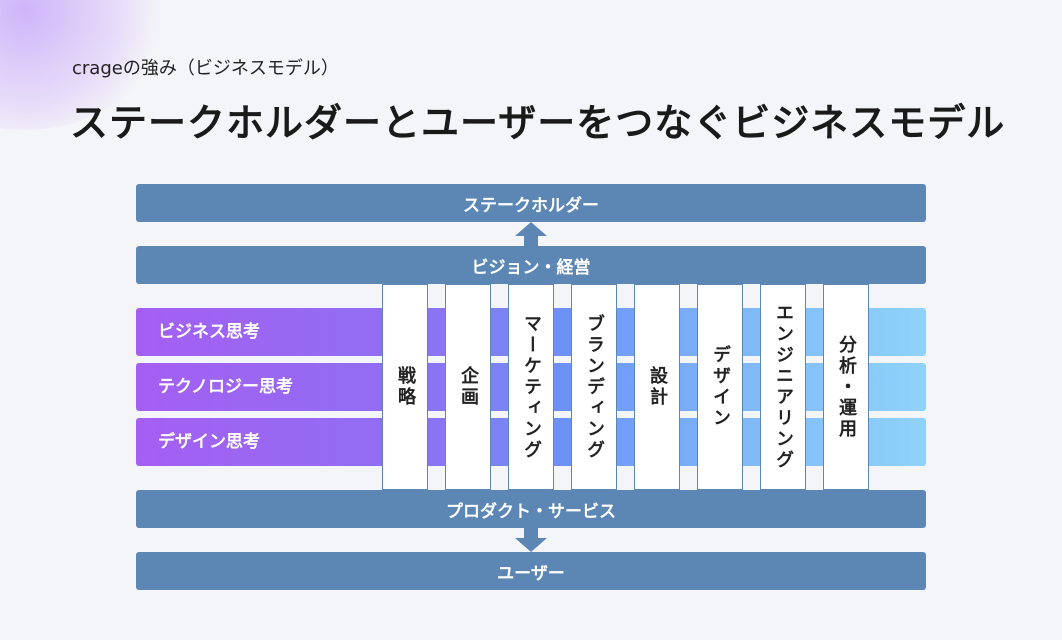 The height and width of the screenshot is (640, 1062). I want to click on column-label: 分析・運用, so click(846, 387).